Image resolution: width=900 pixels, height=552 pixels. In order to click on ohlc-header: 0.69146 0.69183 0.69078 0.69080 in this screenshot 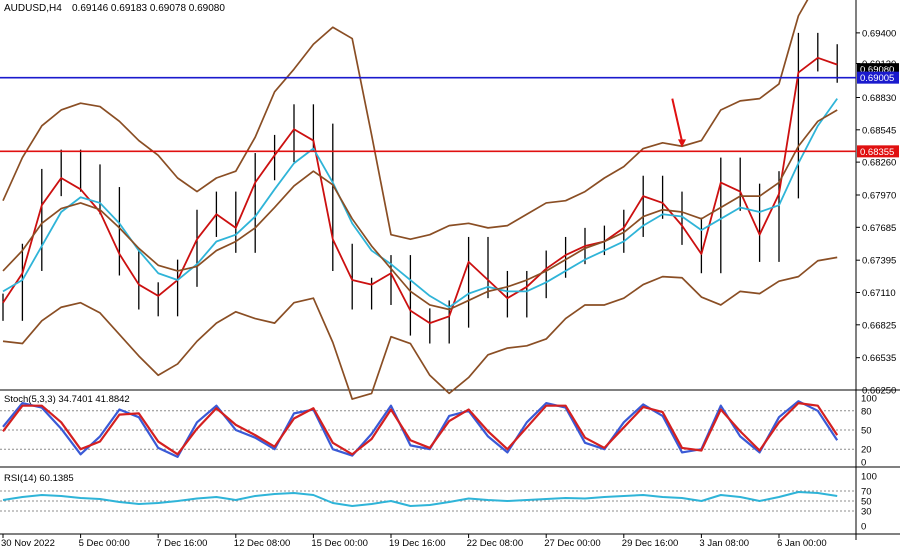, I will do `click(148, 8)`.